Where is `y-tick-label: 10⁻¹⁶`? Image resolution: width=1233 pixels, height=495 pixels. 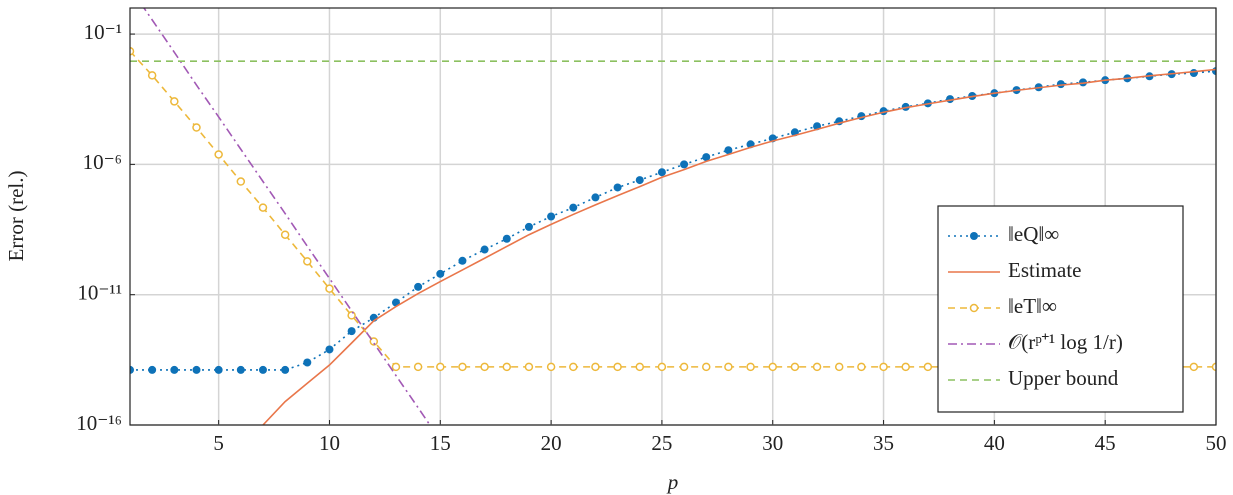
y-tick-label: 10⁻¹⁶ is located at coordinates (99, 423).